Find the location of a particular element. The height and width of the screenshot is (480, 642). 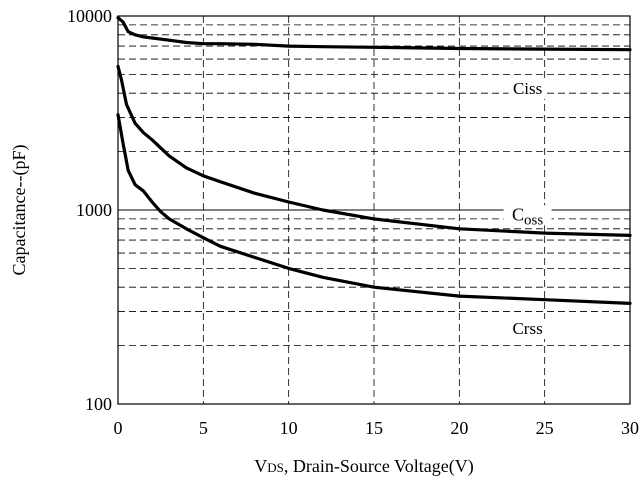

x-axis-title-sub: DS is located at coordinates (275, 467).